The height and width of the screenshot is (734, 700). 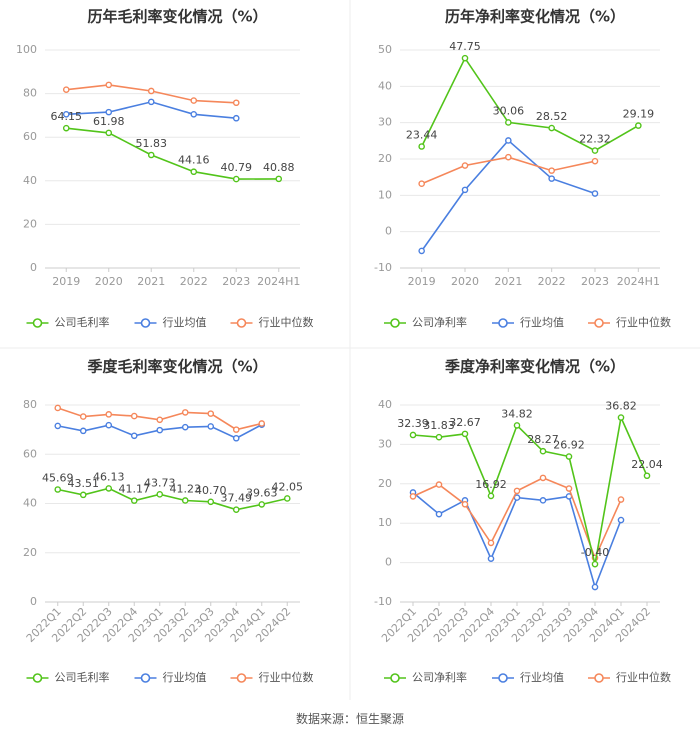 What do you see at coordinates (349, 719) in the screenshot?
I see `data-source-label: 数据来源：恒生聚源` at bounding box center [349, 719].